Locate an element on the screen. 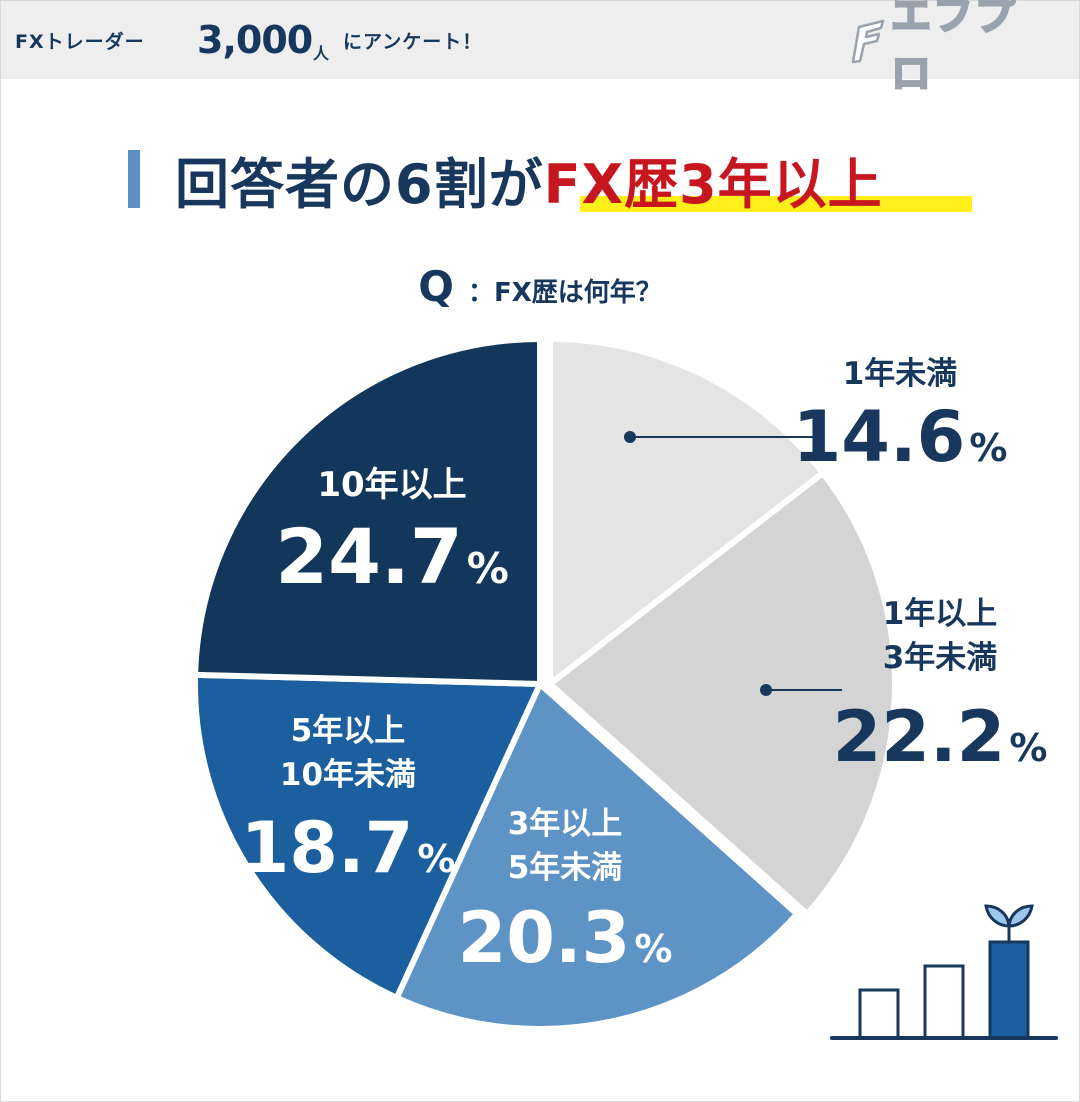 Image resolution: width=1080 pixels, height=1102 pixels. title-prefix: 回答者の6割が is located at coordinates (359, 184).